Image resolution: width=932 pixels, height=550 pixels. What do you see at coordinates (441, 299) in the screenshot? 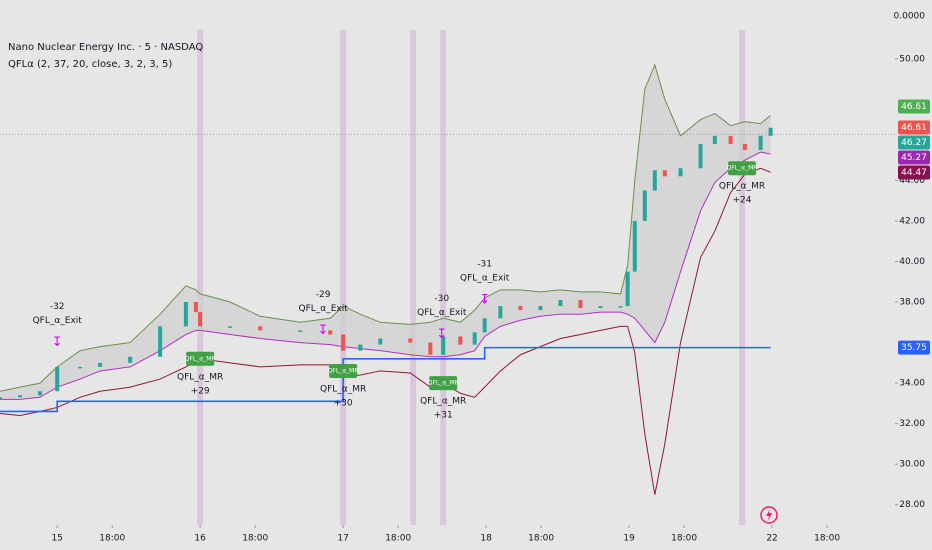
I see `signal-count: -30` at bounding box center [441, 299].